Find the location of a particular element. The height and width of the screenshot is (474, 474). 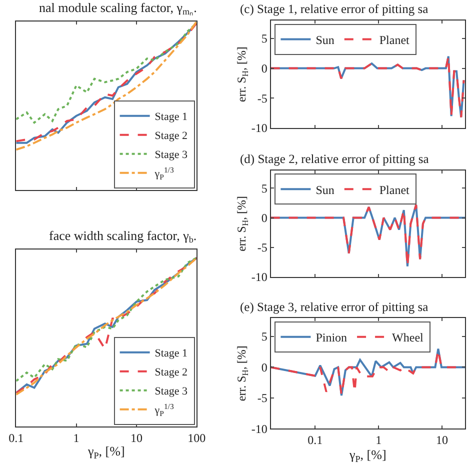

chart-title: (d) Stage 2, relative error of pitting sa is located at coordinates (335, 159).